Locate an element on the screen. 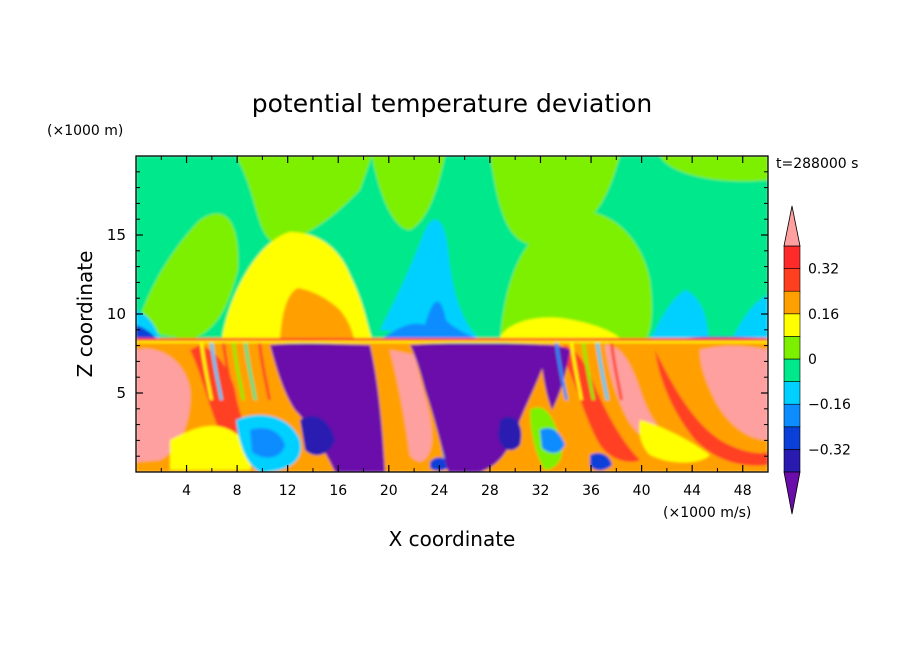 The image size is (904, 654). x-tick-label: 16 is located at coordinates (338, 491).